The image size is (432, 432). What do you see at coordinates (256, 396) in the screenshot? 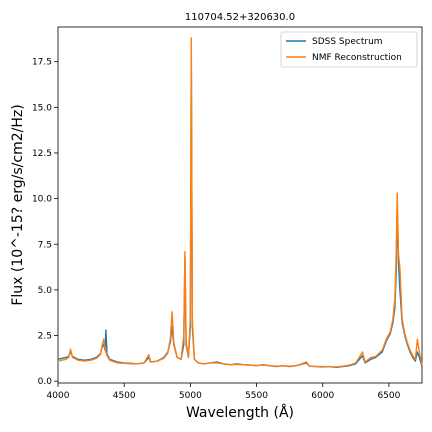
I see `x-tick-label: 5500` at bounding box center [256, 396].